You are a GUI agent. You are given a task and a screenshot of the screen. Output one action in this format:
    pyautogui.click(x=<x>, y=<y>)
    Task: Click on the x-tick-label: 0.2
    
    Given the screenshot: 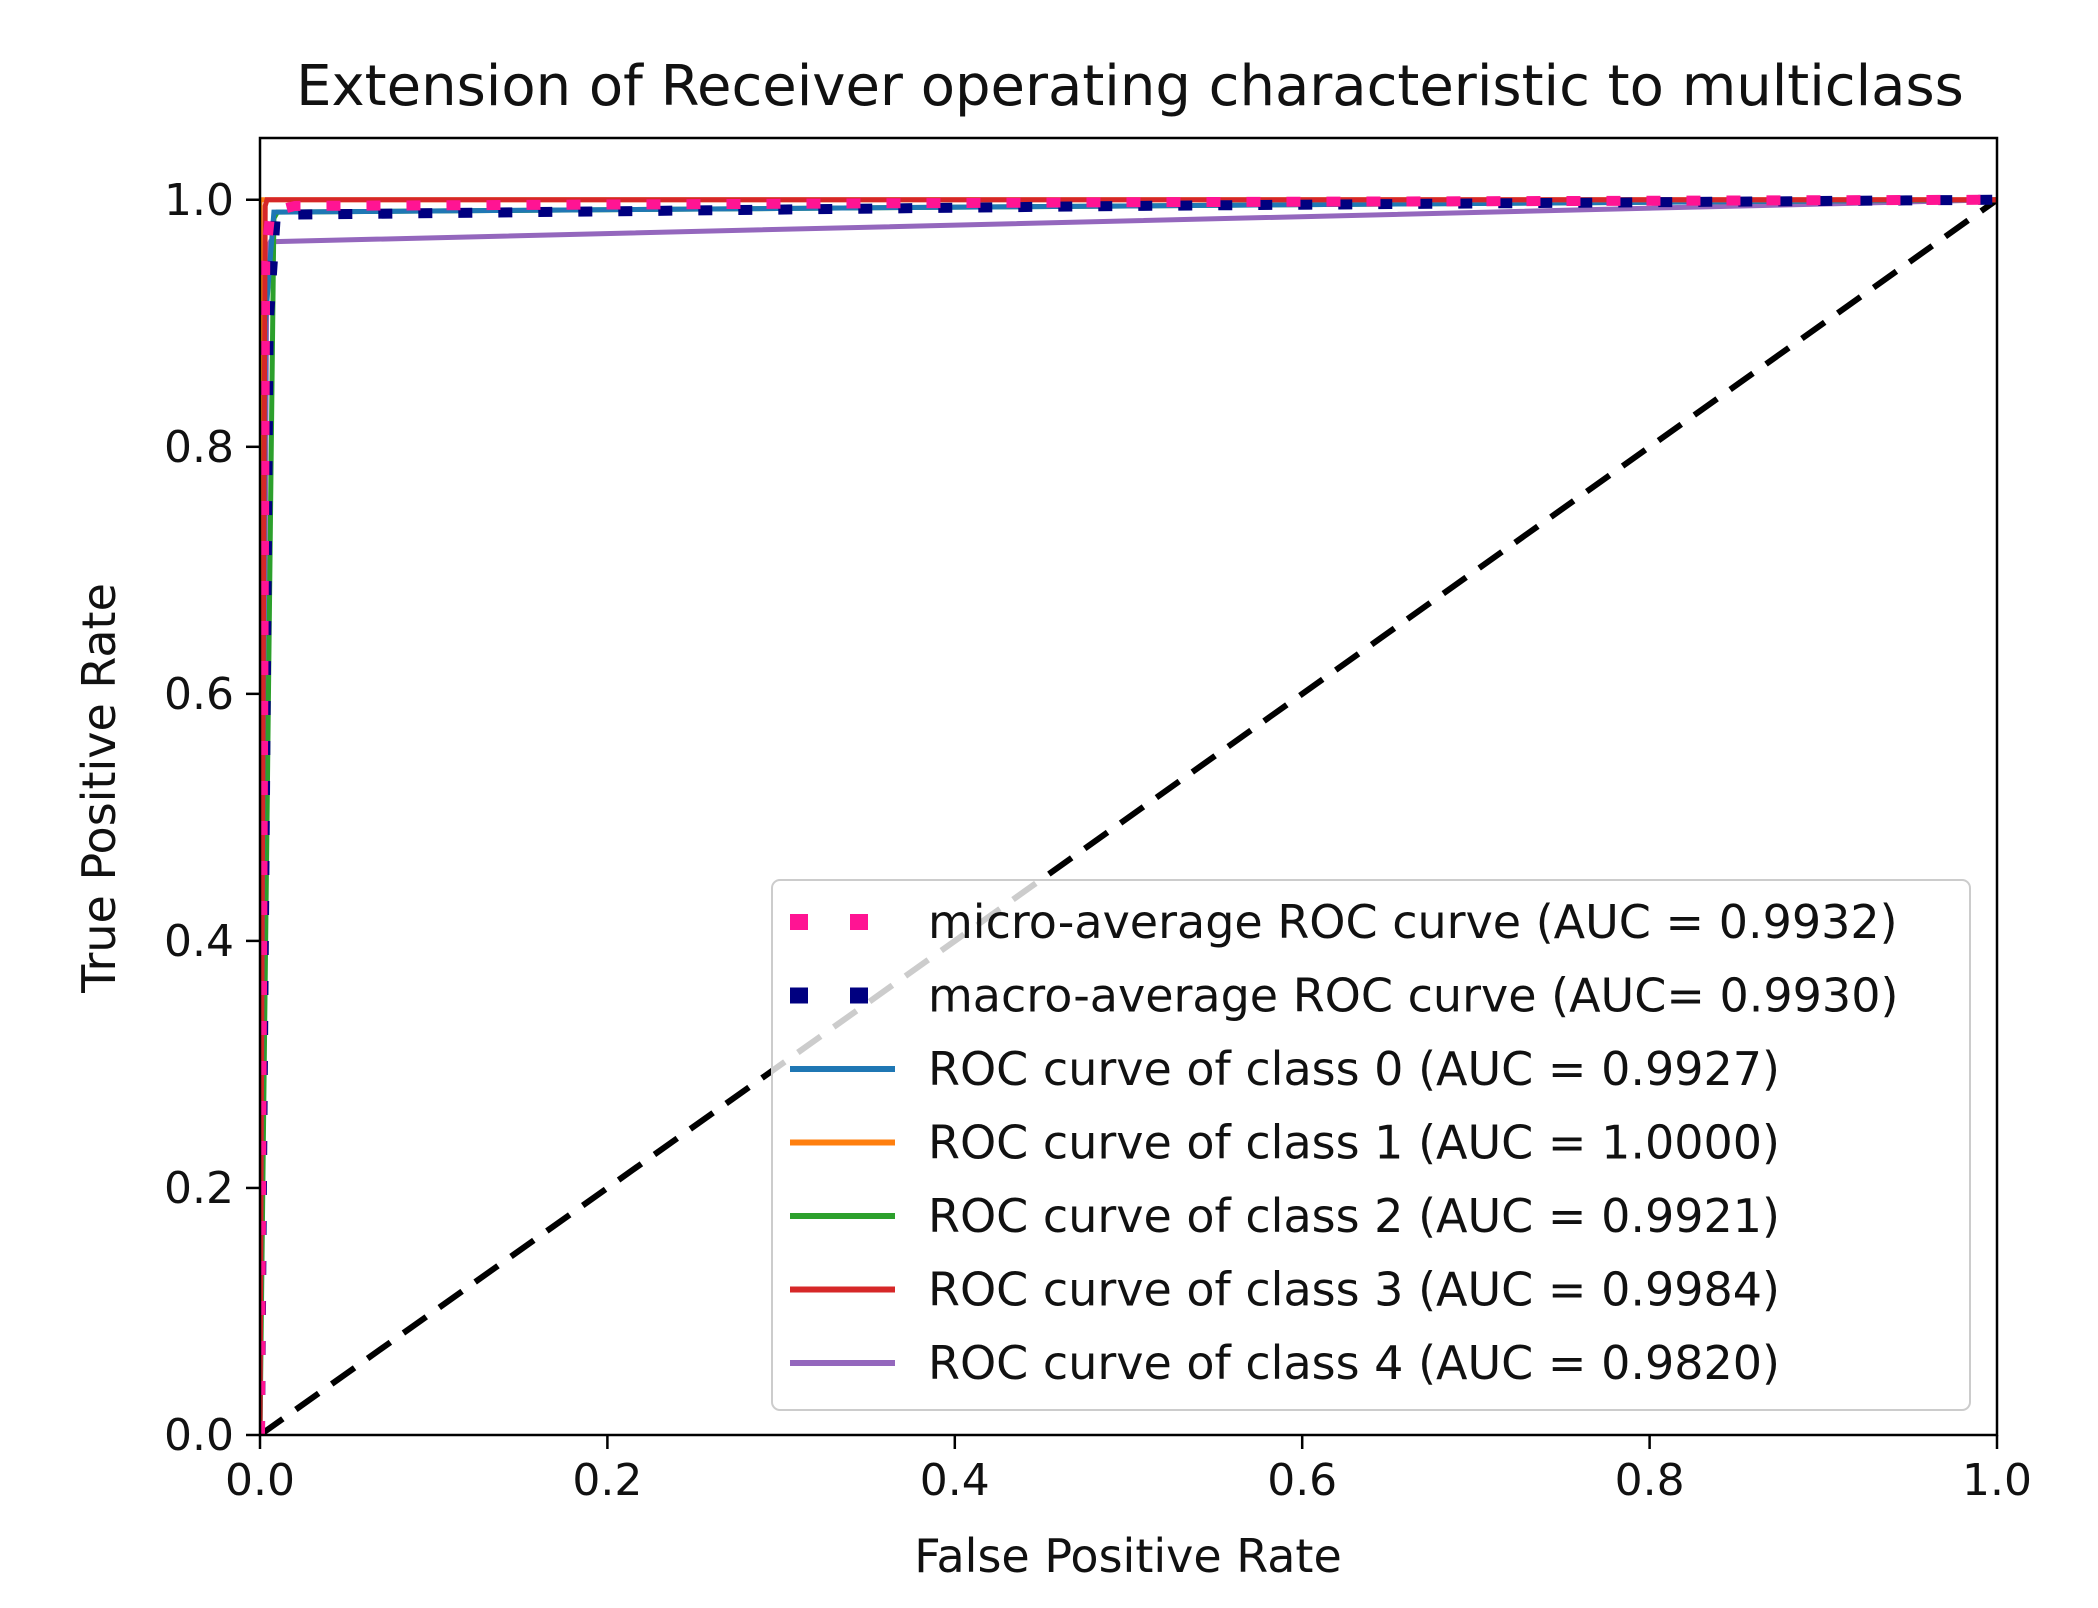 What is the action you would take?
    pyautogui.click(x=607, y=1480)
    